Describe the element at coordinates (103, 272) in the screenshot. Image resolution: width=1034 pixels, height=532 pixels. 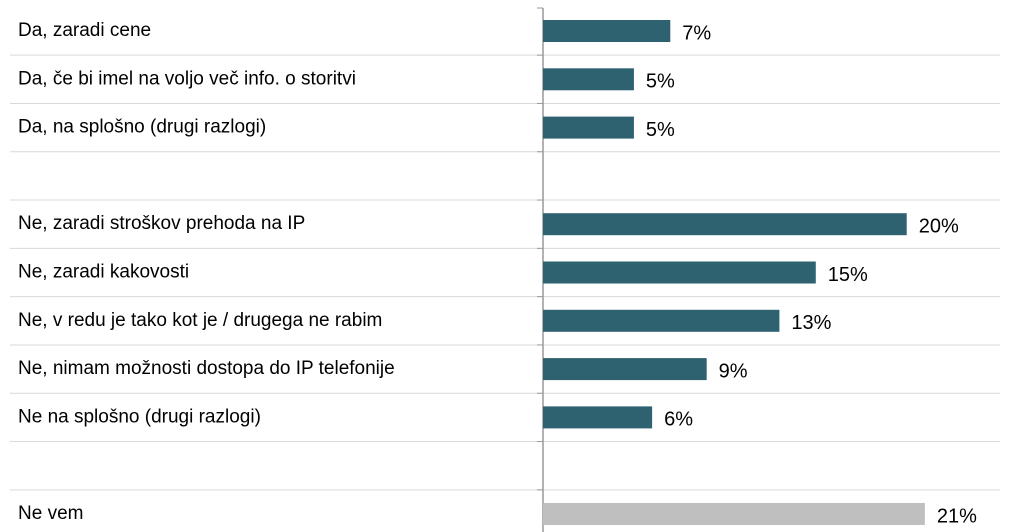
I see `category-label: Ne, zaradi kakovosti` at that location.